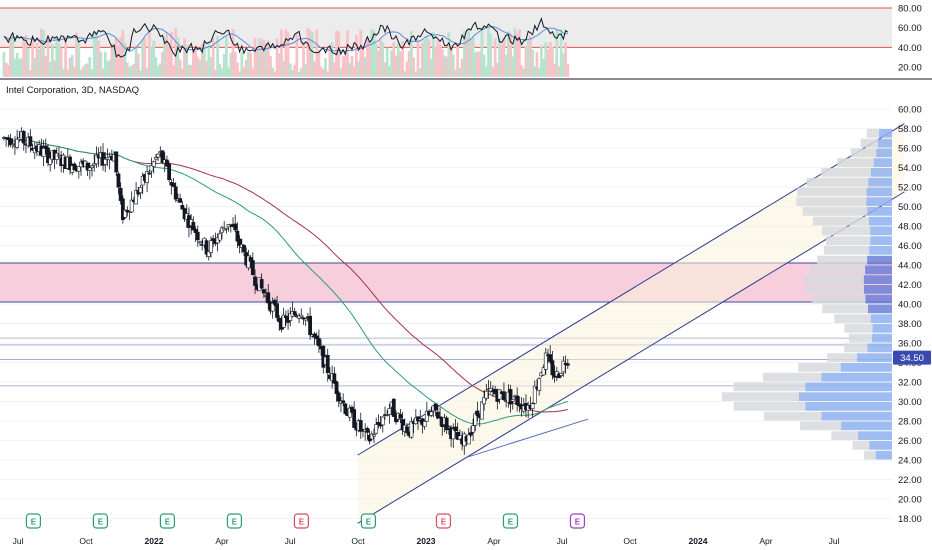  I want to click on event-label: E, so click(235, 522).